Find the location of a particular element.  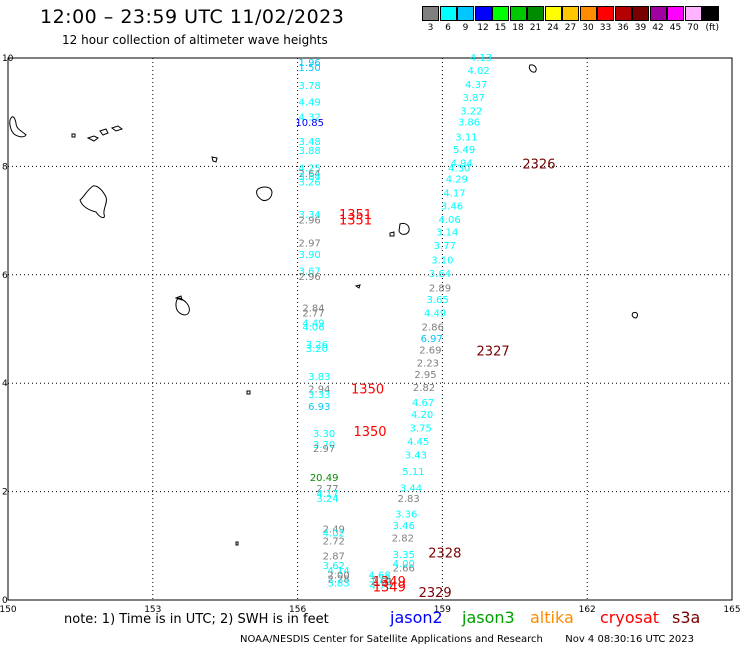

wave-height-label: 3.88 is located at coordinates (310, 151).